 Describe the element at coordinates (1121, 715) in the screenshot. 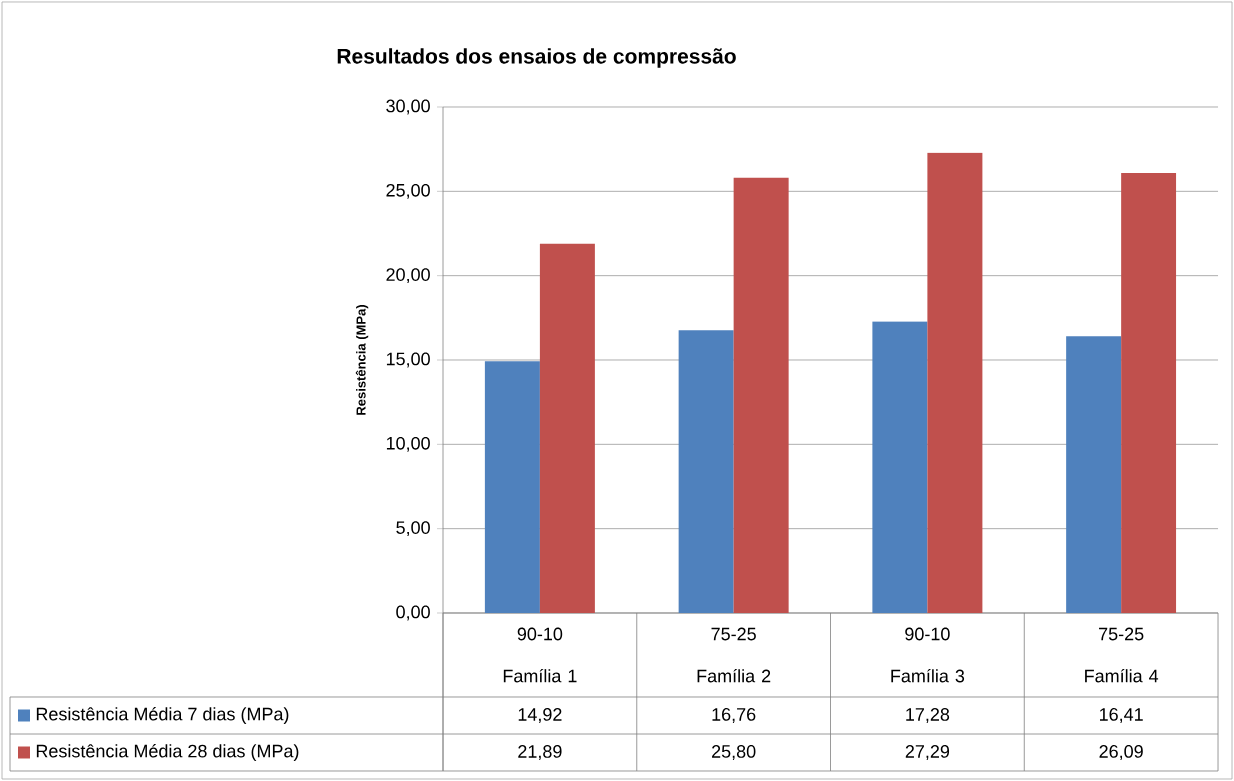

I see `data-label: 16,41` at that location.